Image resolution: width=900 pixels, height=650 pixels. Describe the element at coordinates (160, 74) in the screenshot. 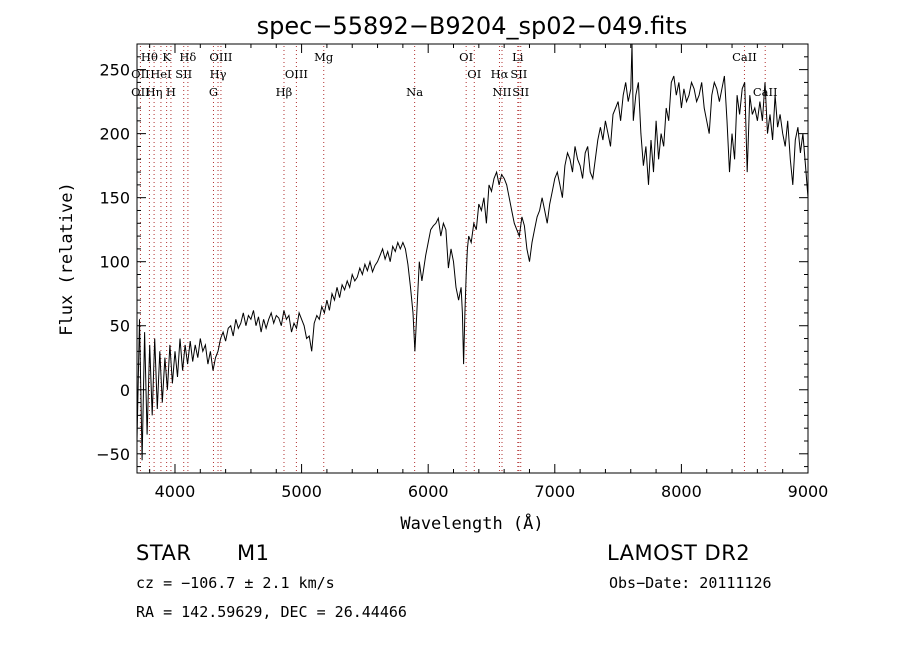

I see `spectral-line-label: HeI` at that location.